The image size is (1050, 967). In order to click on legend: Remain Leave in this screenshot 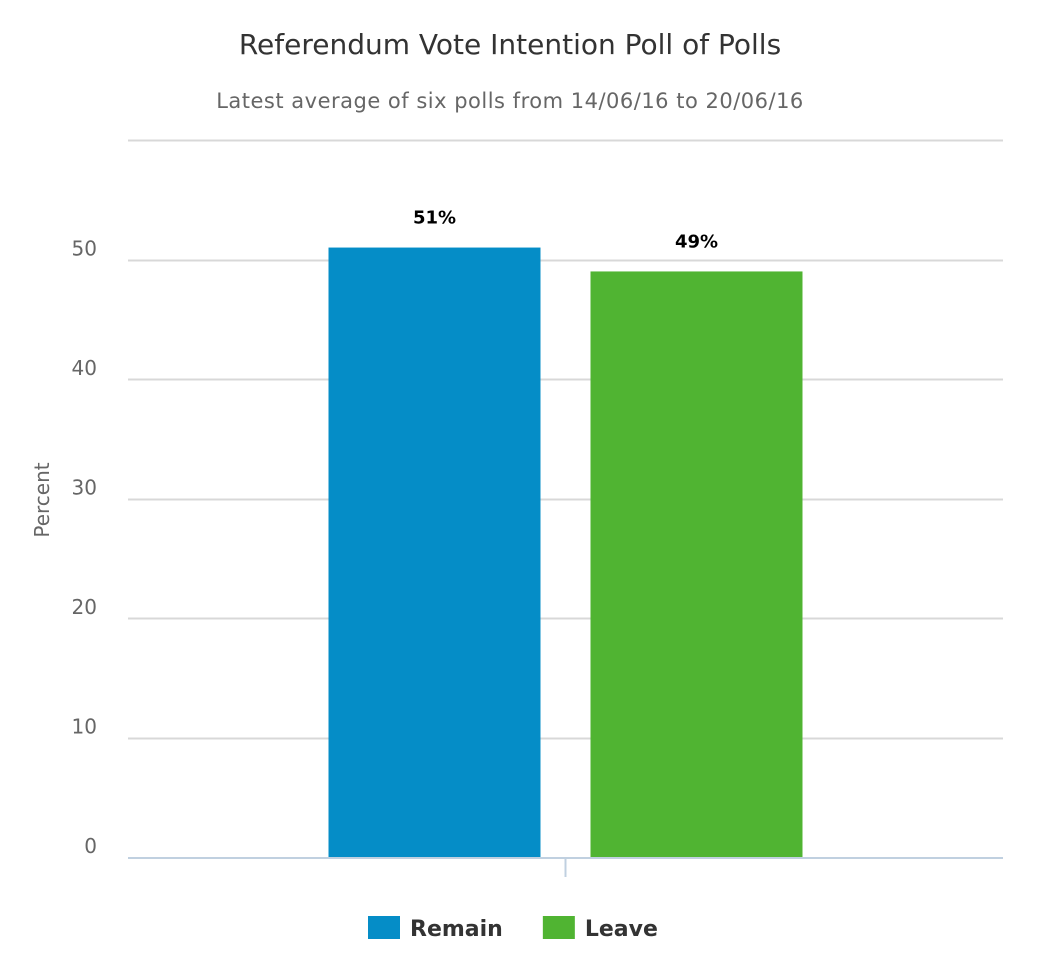, I will do `click(513, 929)`.